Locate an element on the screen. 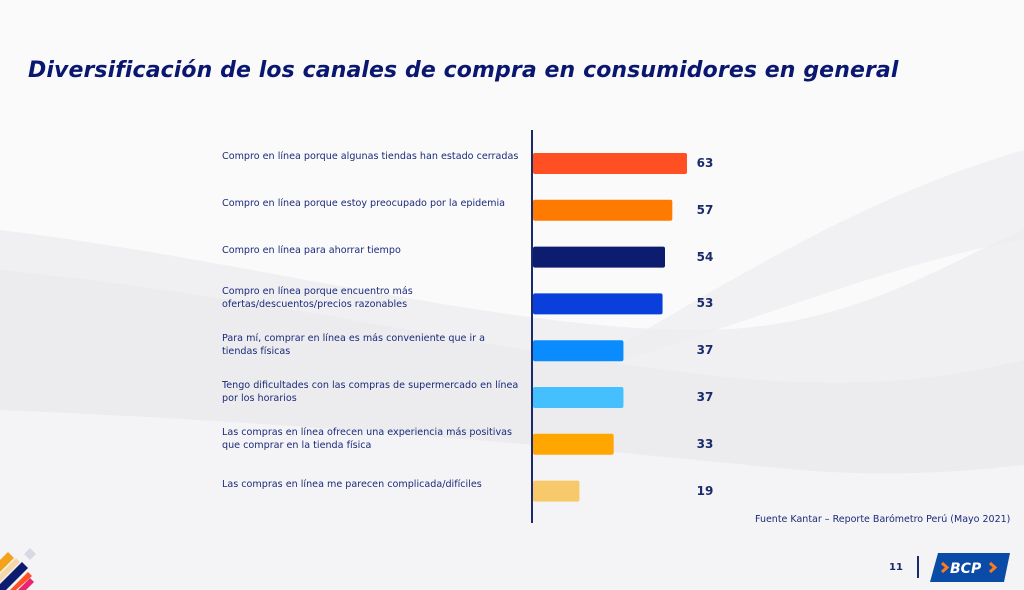  bcp-logo: BCP is located at coordinates (970, 567).